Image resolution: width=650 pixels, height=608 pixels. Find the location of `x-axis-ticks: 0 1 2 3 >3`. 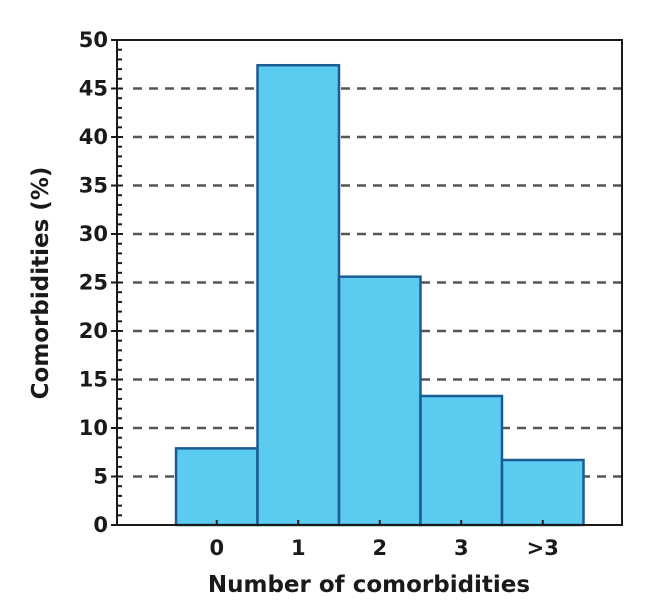

x-axis-ticks: 0 1 2 3 >3 is located at coordinates (384, 540).